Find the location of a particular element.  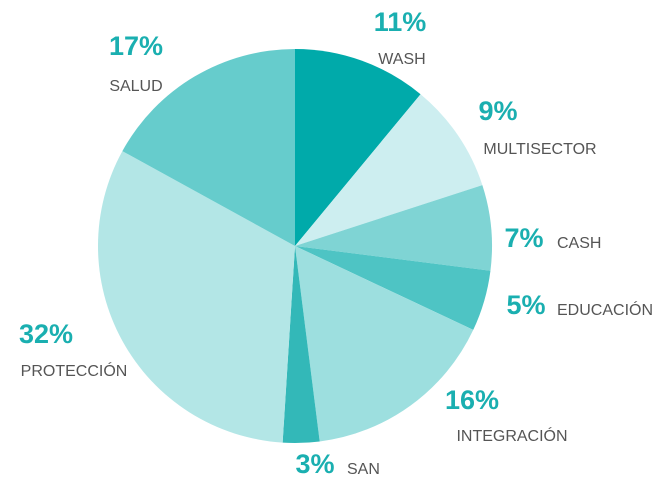

category-label: PROTECCIÓN is located at coordinates (74, 370).